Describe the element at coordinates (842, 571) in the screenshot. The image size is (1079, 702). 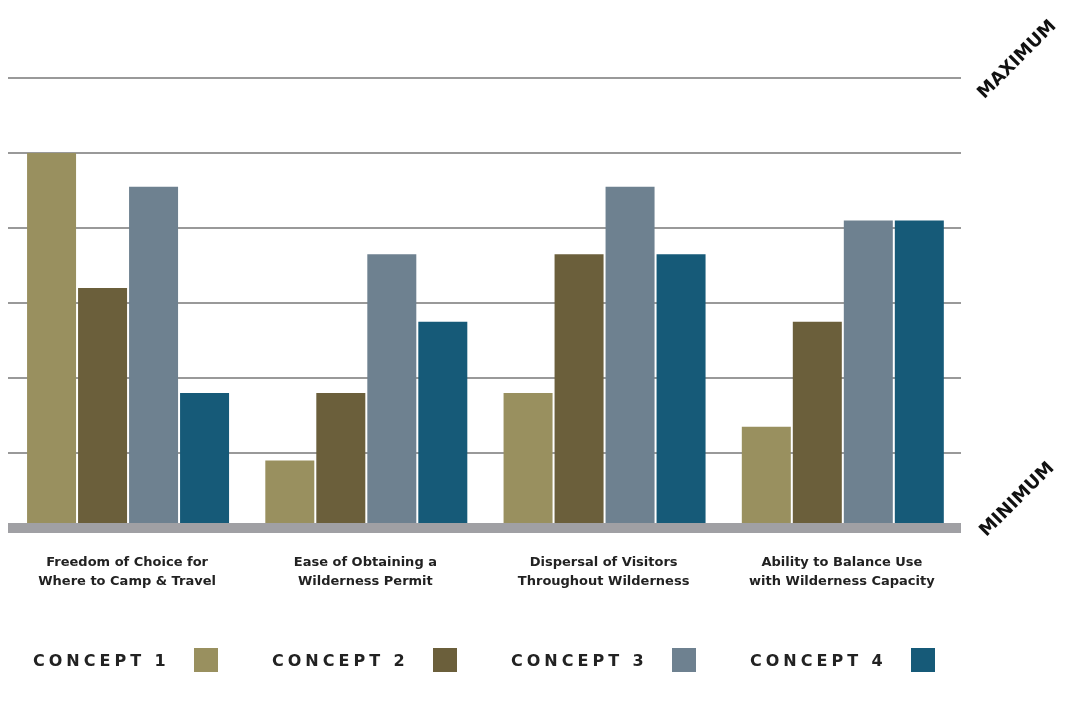
I see `x-tick-label: Ability to Balance Use with Wilderness Capacity` at that location.